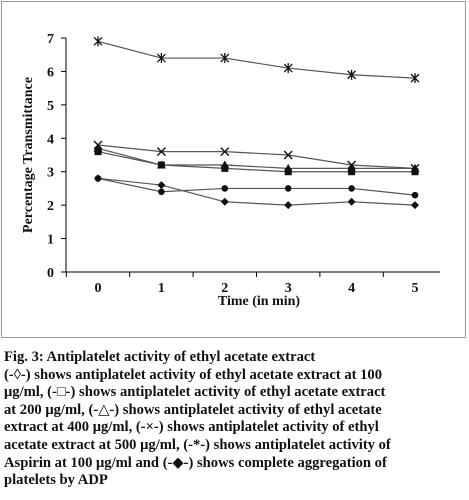  I want to click on y-tick-label: 0, so click(50, 273).